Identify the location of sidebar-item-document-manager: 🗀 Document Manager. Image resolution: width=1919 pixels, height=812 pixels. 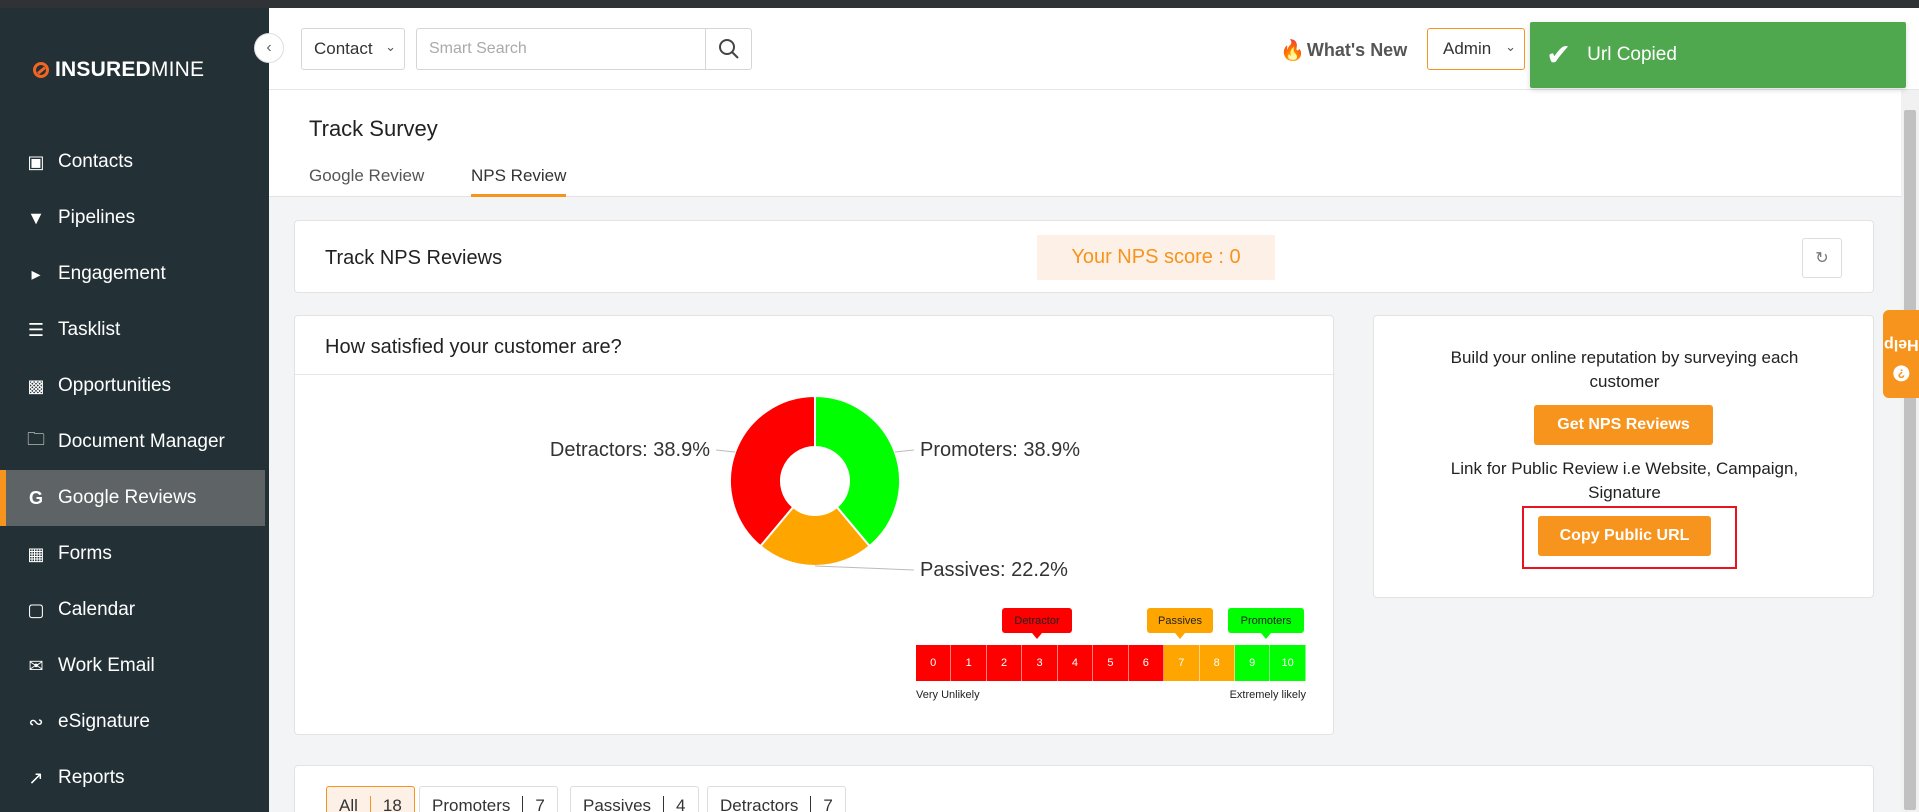
(134, 442).